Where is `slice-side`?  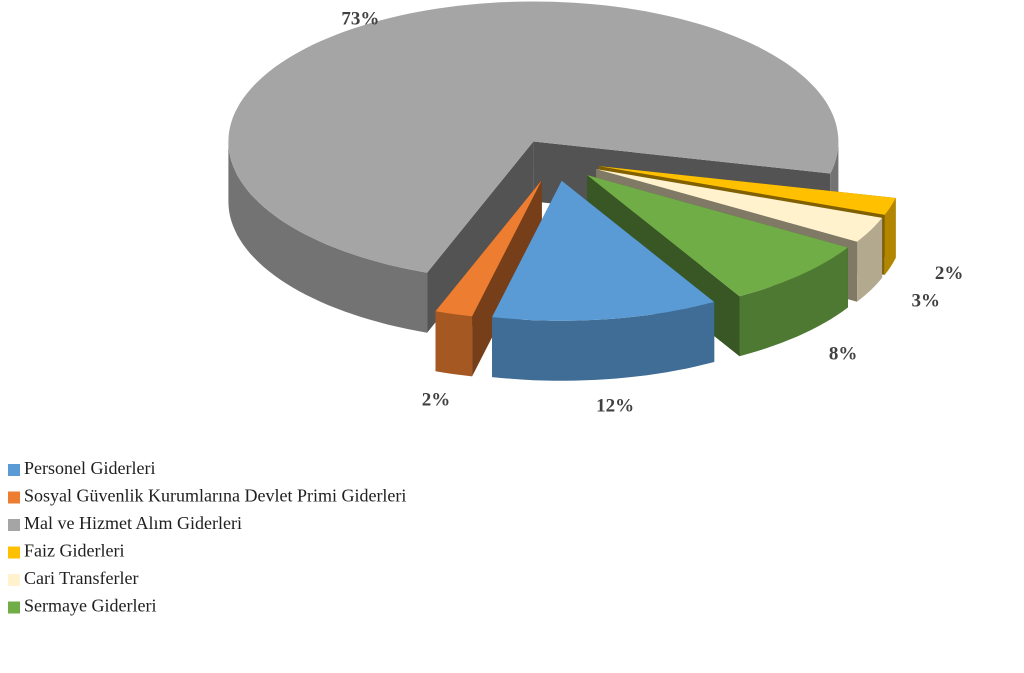
slice-side is located at coordinates (480, 237).